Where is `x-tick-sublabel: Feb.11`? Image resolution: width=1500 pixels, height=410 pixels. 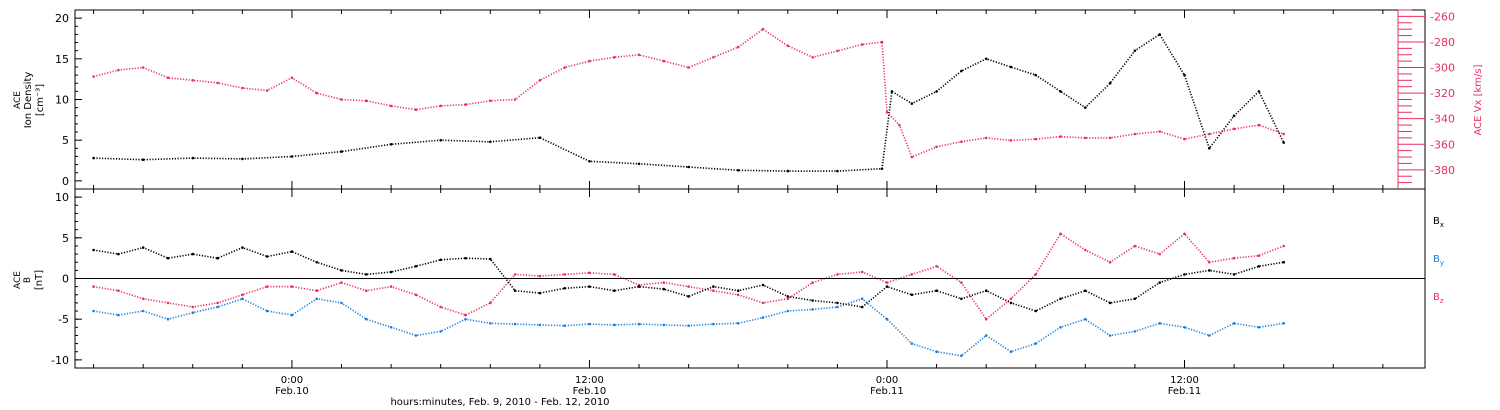
x-tick-sublabel: Feb.11 is located at coordinates (1185, 391).